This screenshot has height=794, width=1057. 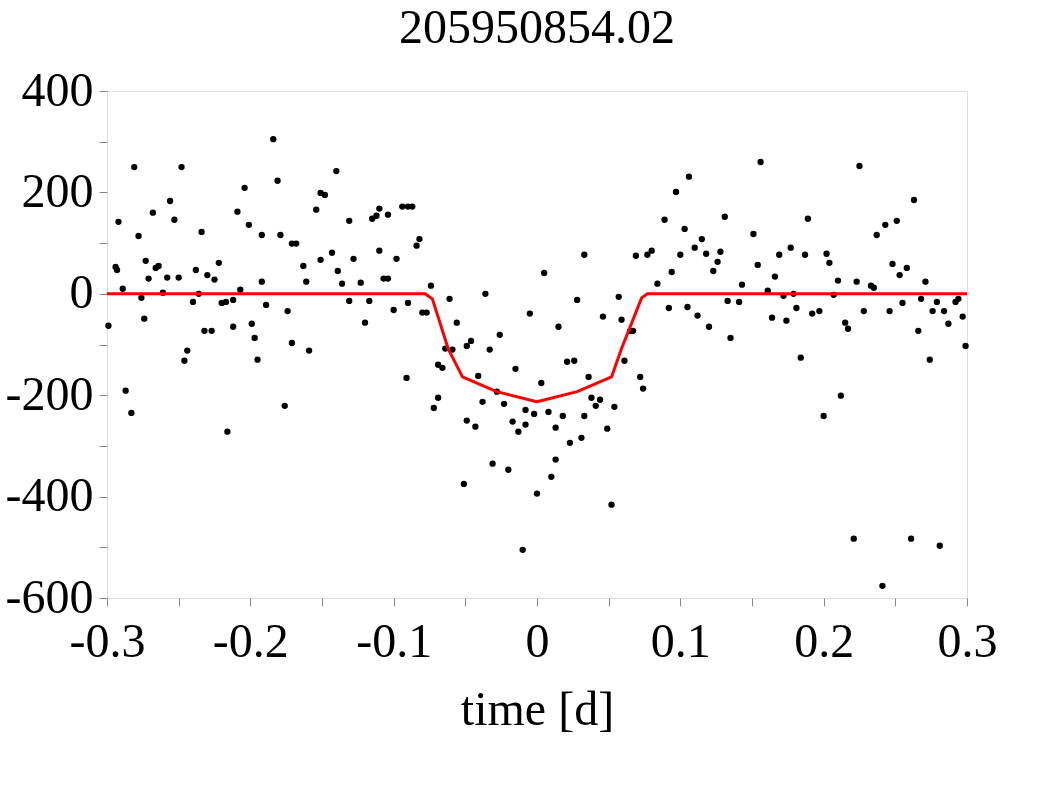 I want to click on y-tick-label: -200, so click(x=49, y=393).